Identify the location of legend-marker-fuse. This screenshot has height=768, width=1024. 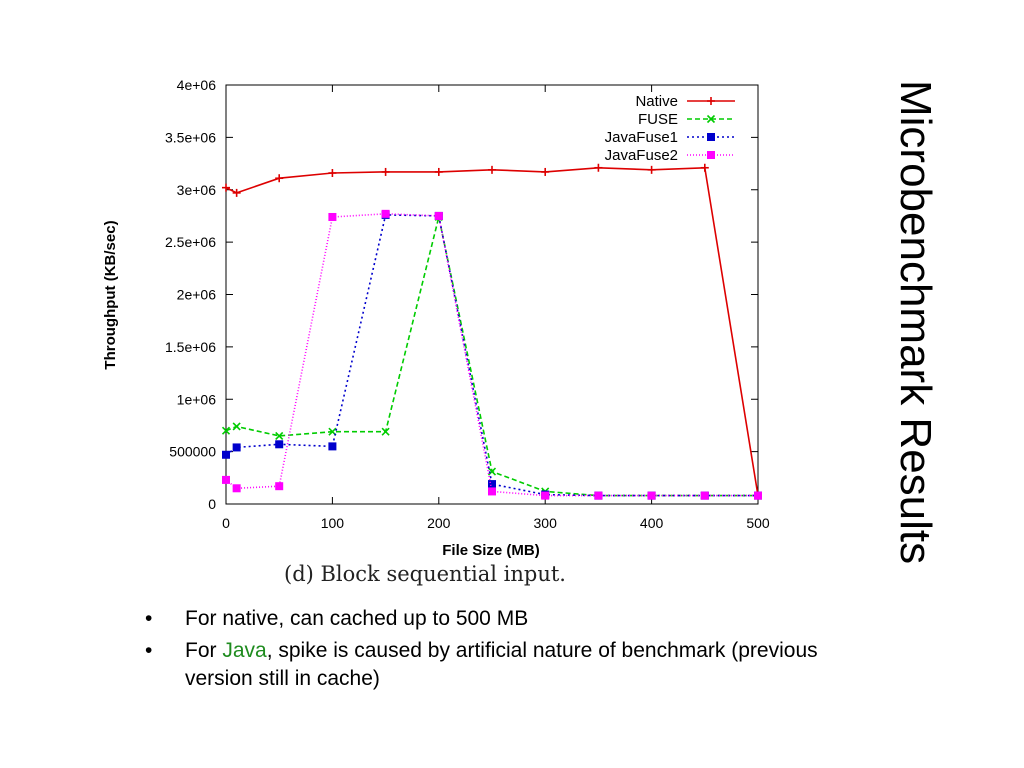
(711, 119).